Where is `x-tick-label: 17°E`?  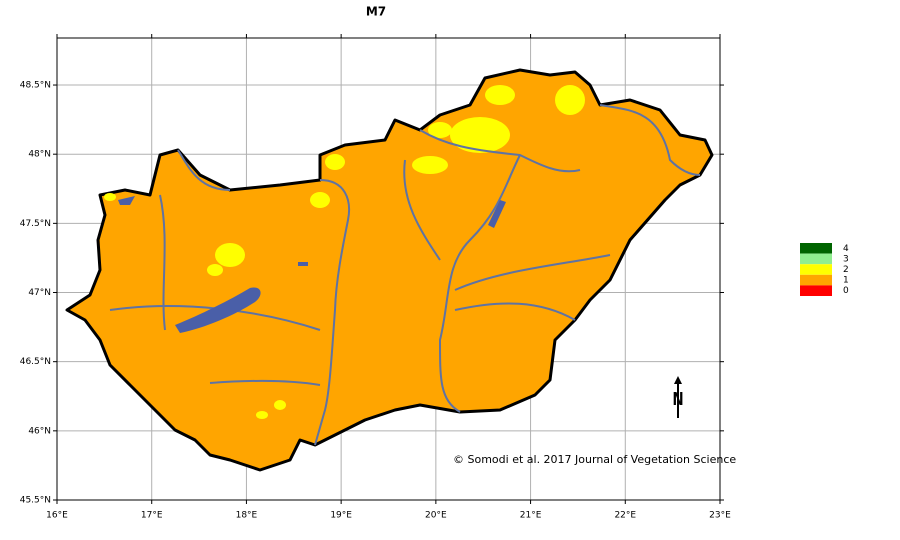 x-tick-label: 17°E is located at coordinates (152, 516).